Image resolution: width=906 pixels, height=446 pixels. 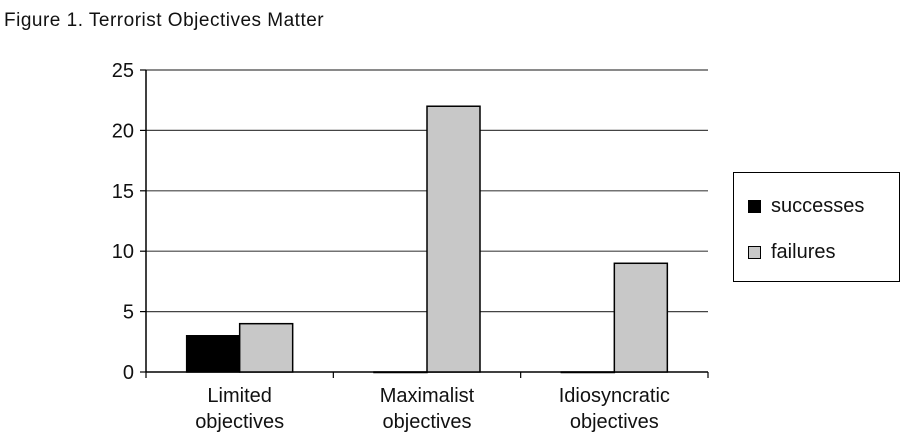 What do you see at coordinates (754, 252) in the screenshot?
I see `legend-swatch-failures` at bounding box center [754, 252].